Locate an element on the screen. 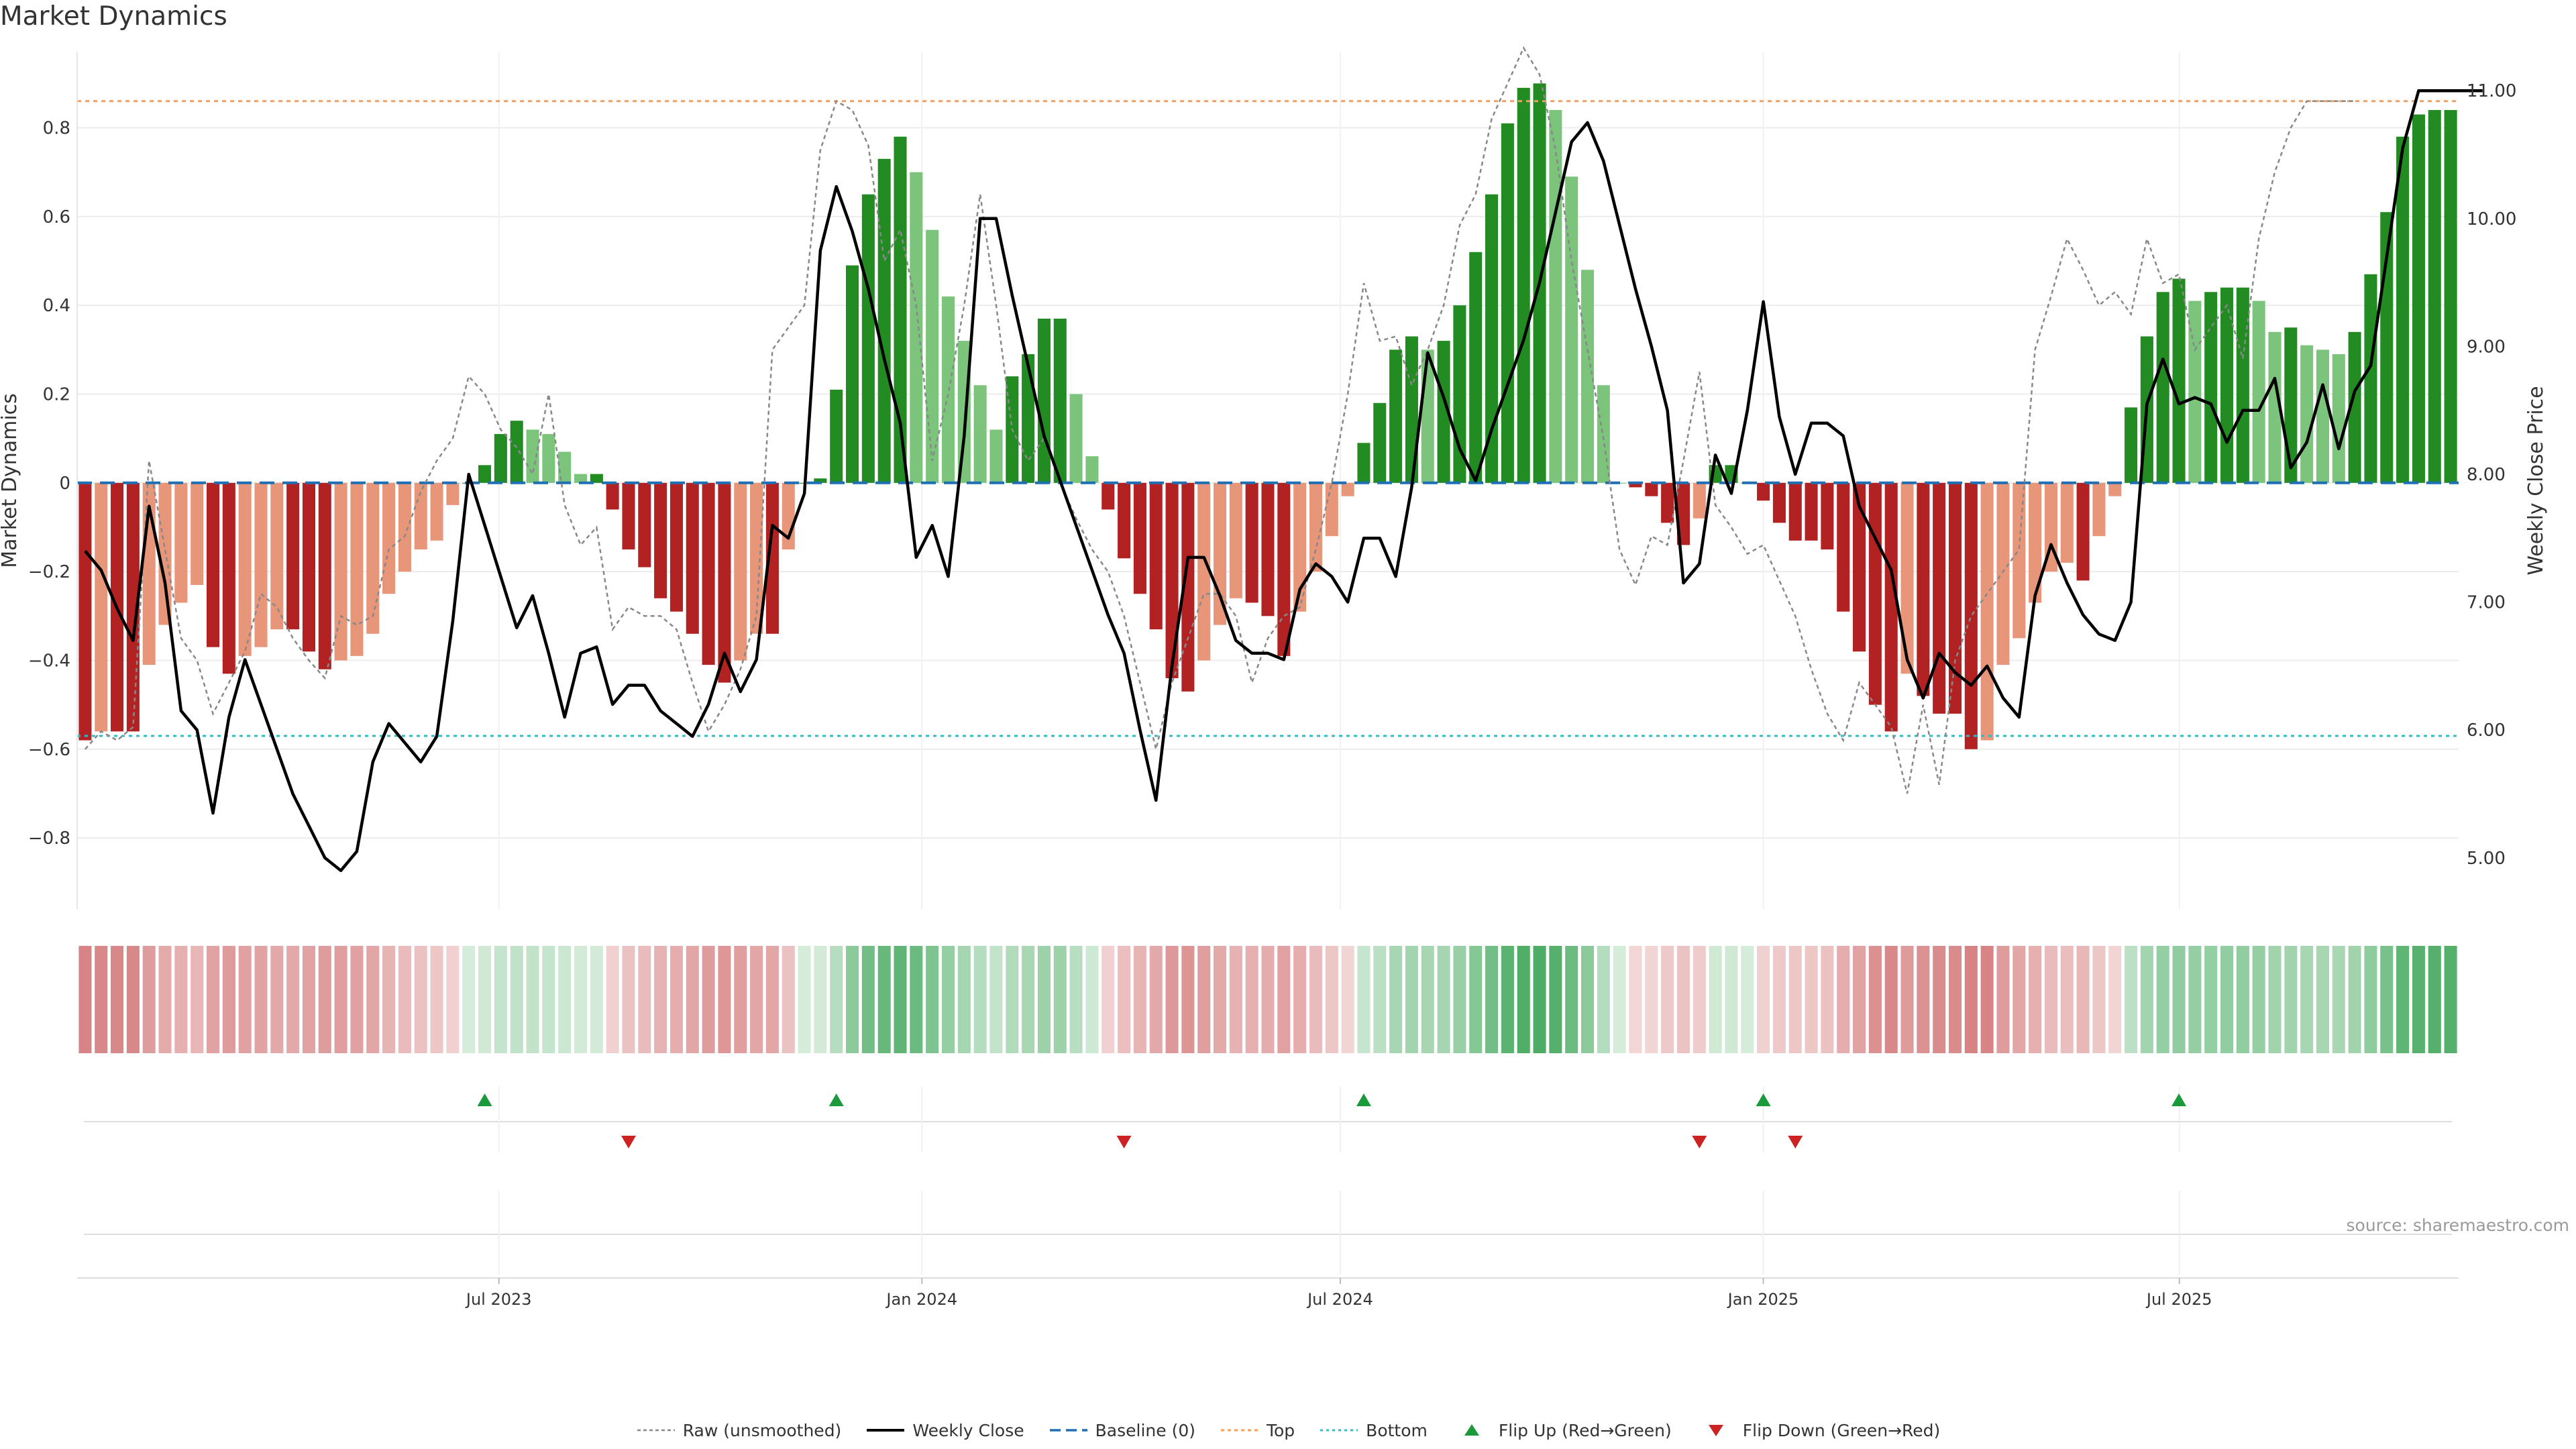 The image size is (2576, 1449). x-axis: Jul 2023 Jan 2024 Jul 2024 Jan 2025 Jul 2025 is located at coordinates (1268, 1250).